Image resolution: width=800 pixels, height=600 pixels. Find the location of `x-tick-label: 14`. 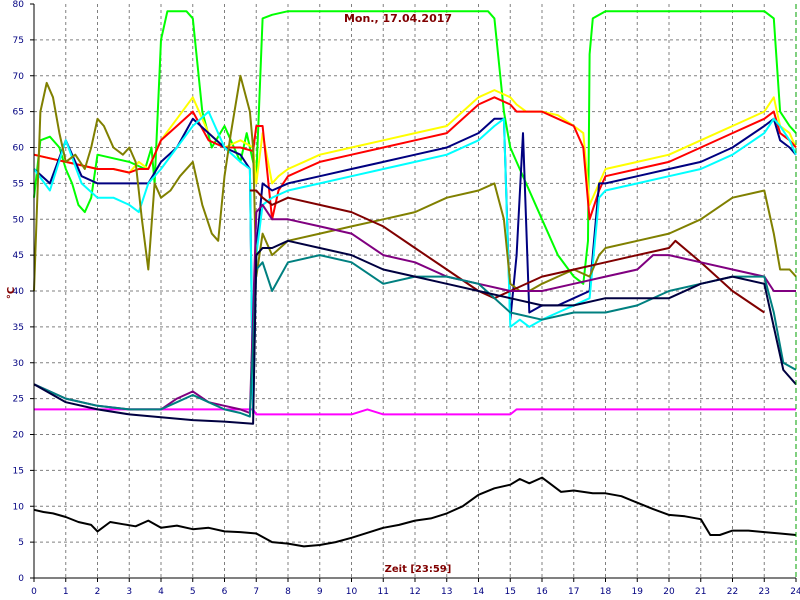

x-tick-label: 14 is located at coordinates (479, 592).